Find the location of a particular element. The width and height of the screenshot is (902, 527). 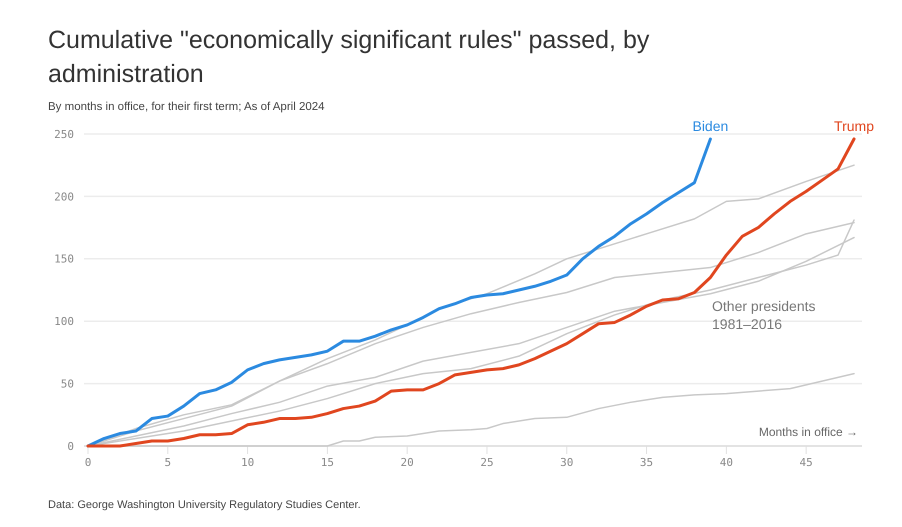

y-tick-label: 200 is located at coordinates (64, 197).